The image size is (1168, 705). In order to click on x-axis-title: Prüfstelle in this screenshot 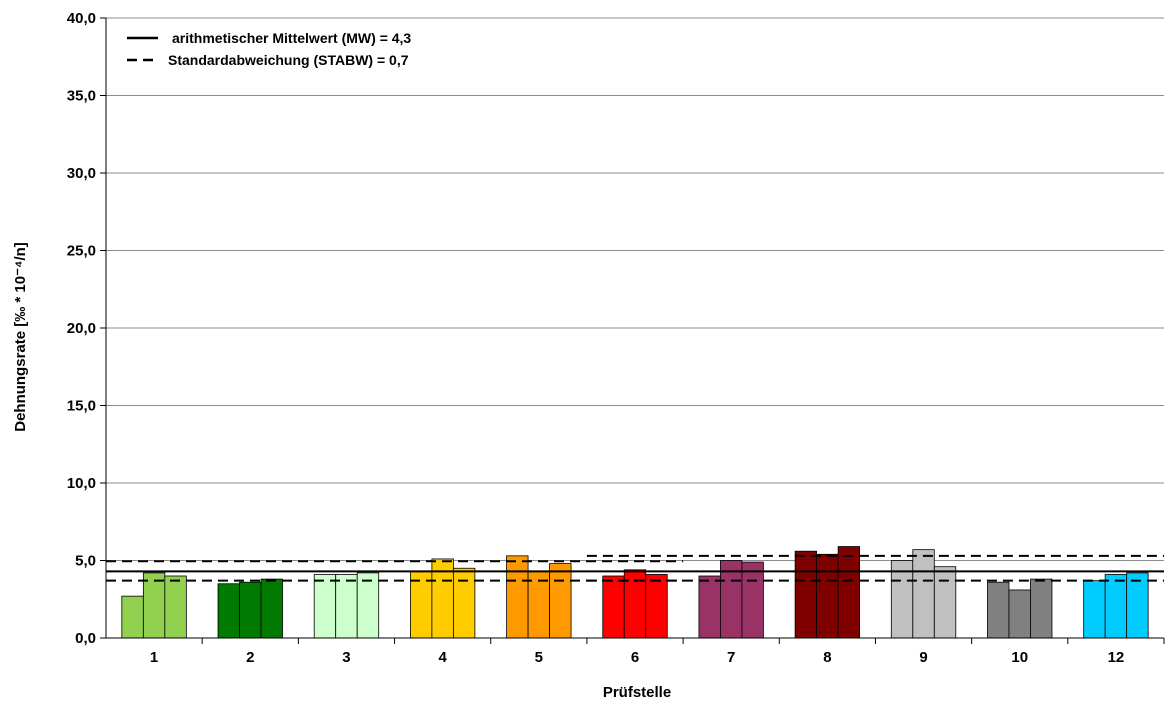, I will do `click(637, 692)`.